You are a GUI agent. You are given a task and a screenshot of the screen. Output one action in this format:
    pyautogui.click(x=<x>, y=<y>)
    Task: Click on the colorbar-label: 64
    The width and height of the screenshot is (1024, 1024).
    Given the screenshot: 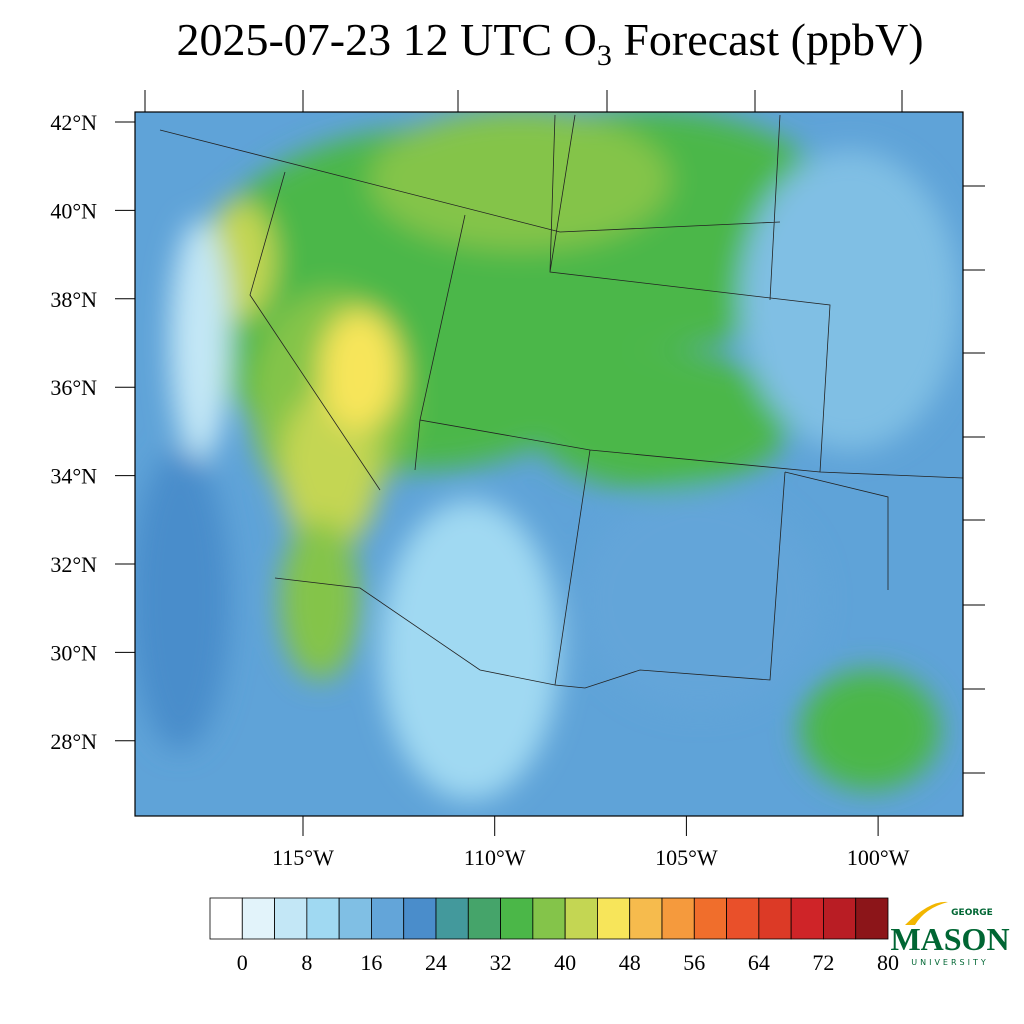 What is the action you would take?
    pyautogui.click(x=759, y=962)
    